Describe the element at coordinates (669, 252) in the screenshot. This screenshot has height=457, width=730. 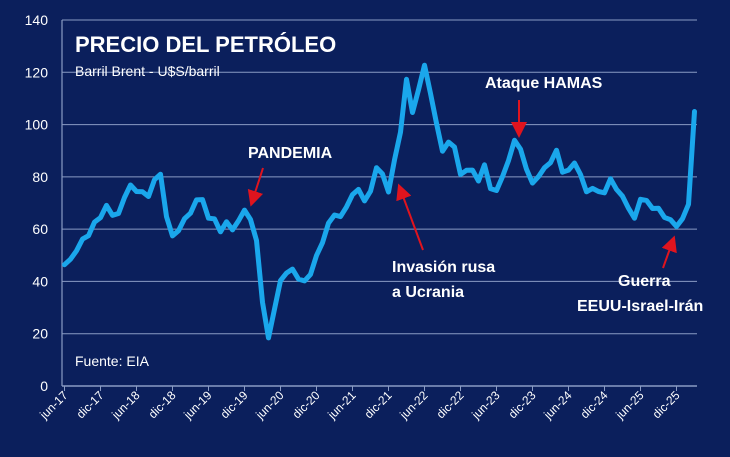
I see `arrow-guerra` at that location.